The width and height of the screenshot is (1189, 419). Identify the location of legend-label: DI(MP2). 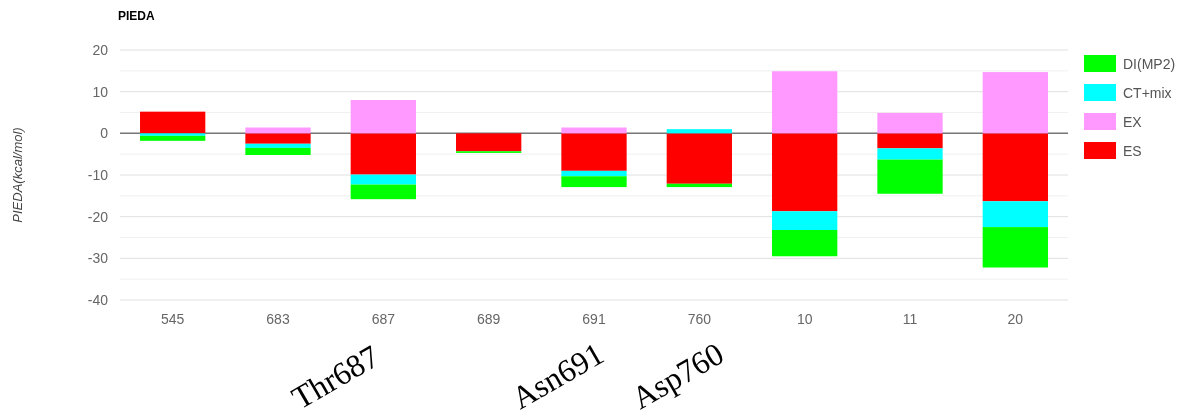
(1149, 64).